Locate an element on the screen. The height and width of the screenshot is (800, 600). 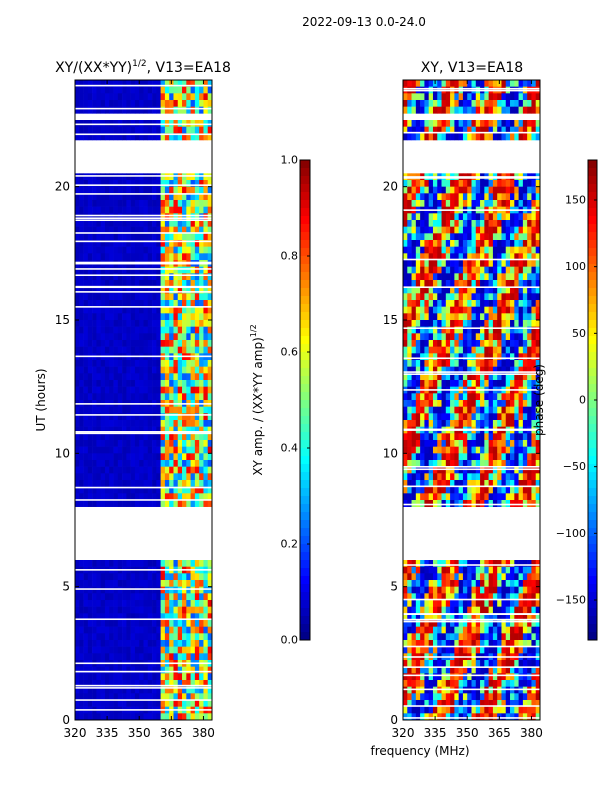
colorbar-step is located at coordinates (305, 484).